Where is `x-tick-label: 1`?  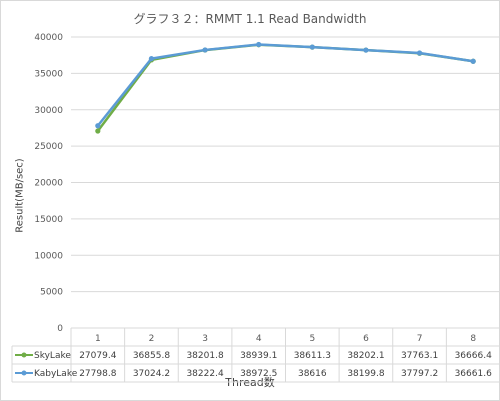 x-tick-label: 1 is located at coordinates (98, 339).